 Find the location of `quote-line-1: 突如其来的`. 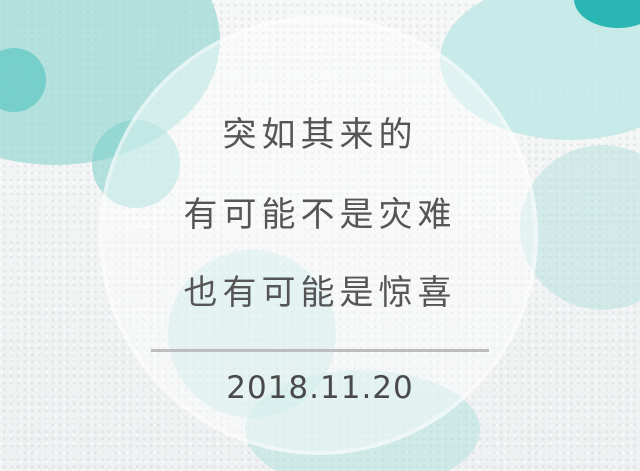

quote-line-1: 突如其来的 is located at coordinates (320, 135).